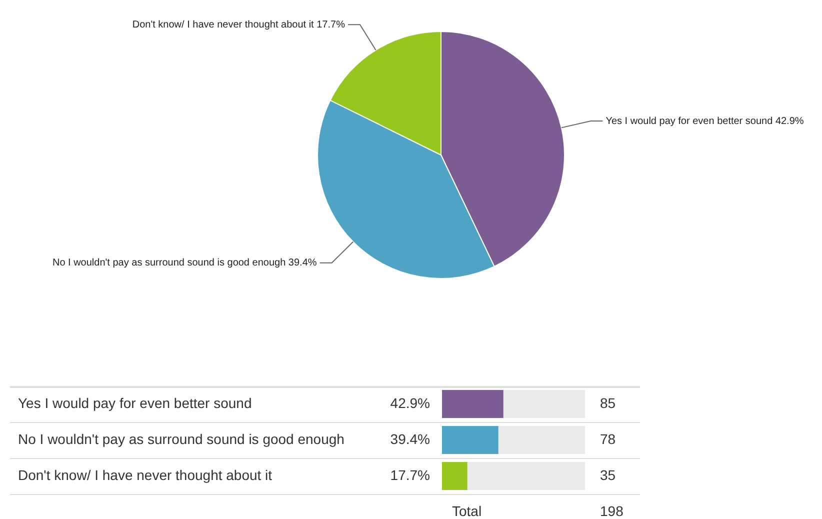  Describe the element at coordinates (239, 24) in the screenshot. I see `slice-label: Don't know/ I have never thought about it 17.7%` at that location.